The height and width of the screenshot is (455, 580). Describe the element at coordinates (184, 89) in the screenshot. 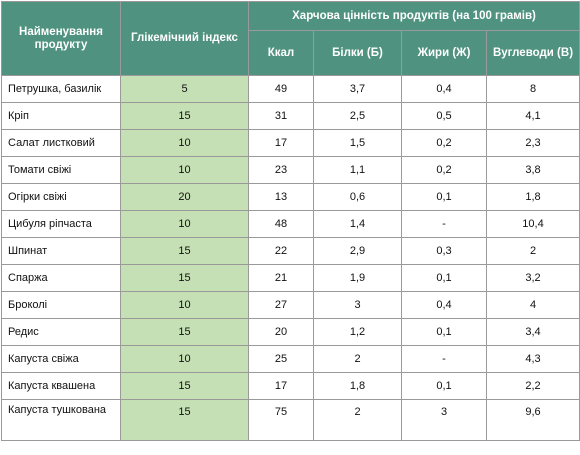

I see `glycemic-index-cell: 5` at that location.